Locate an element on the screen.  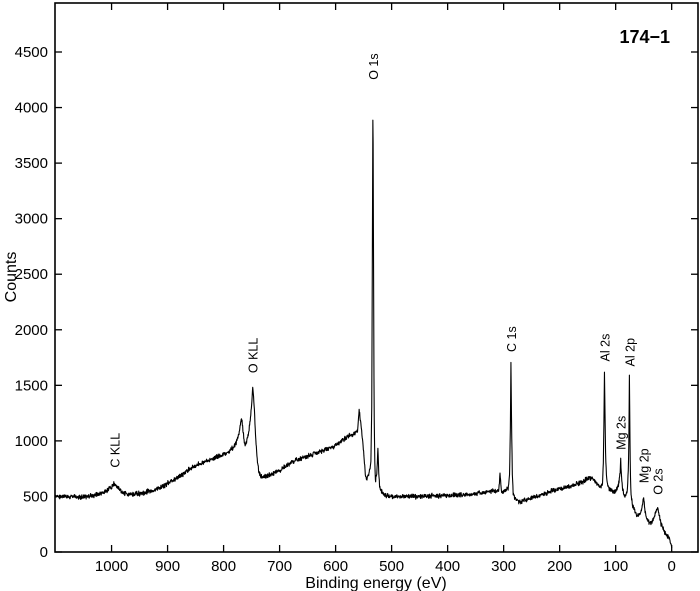
peak-label: O 1s is located at coordinates (374, 66).